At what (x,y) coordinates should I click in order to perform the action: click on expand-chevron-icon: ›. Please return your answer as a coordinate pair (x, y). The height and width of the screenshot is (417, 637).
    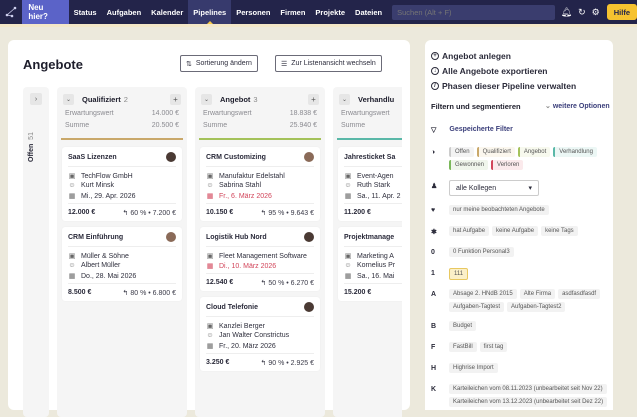
    Looking at the image, I should click on (36, 99).